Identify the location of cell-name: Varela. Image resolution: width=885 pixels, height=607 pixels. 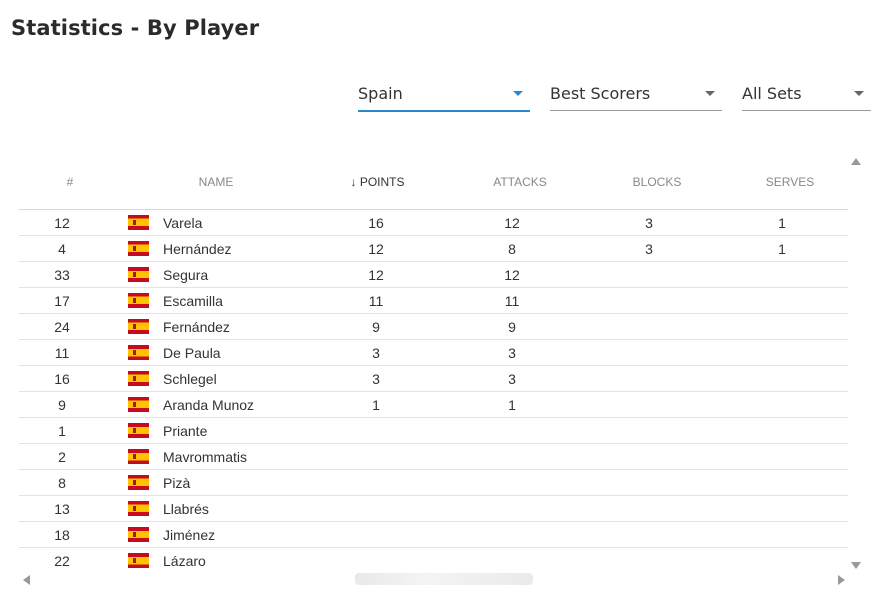
(183, 223).